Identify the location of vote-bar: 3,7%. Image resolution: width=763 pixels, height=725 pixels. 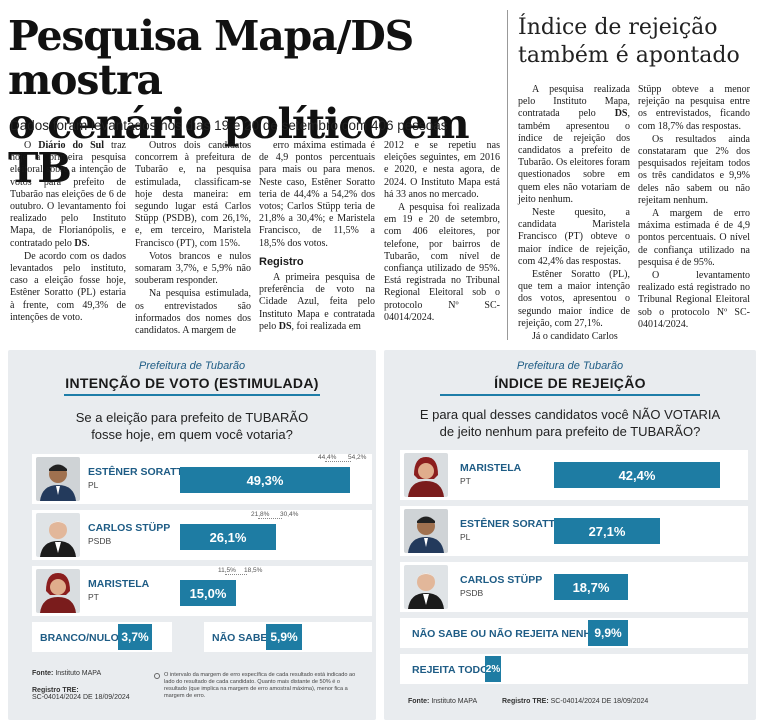
(135, 637).